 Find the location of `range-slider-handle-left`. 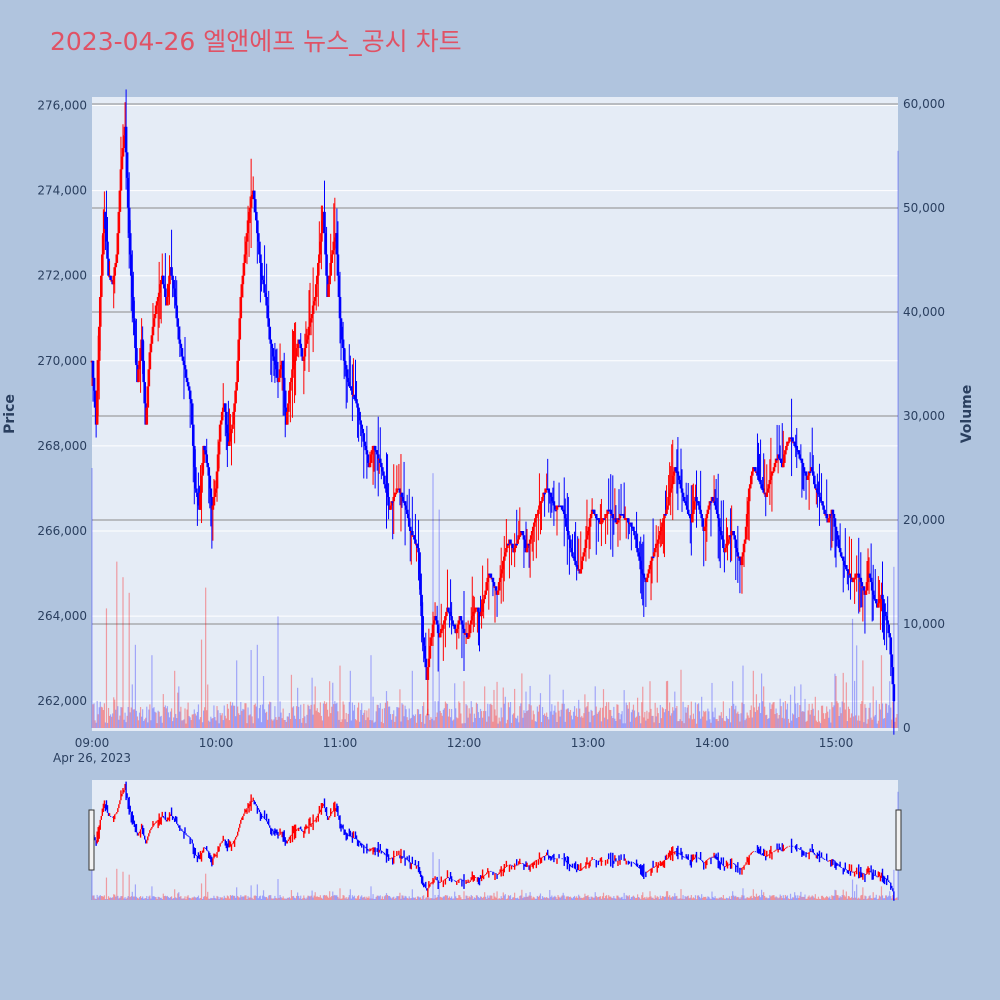

range-slider-handle-left is located at coordinates (91, 840).